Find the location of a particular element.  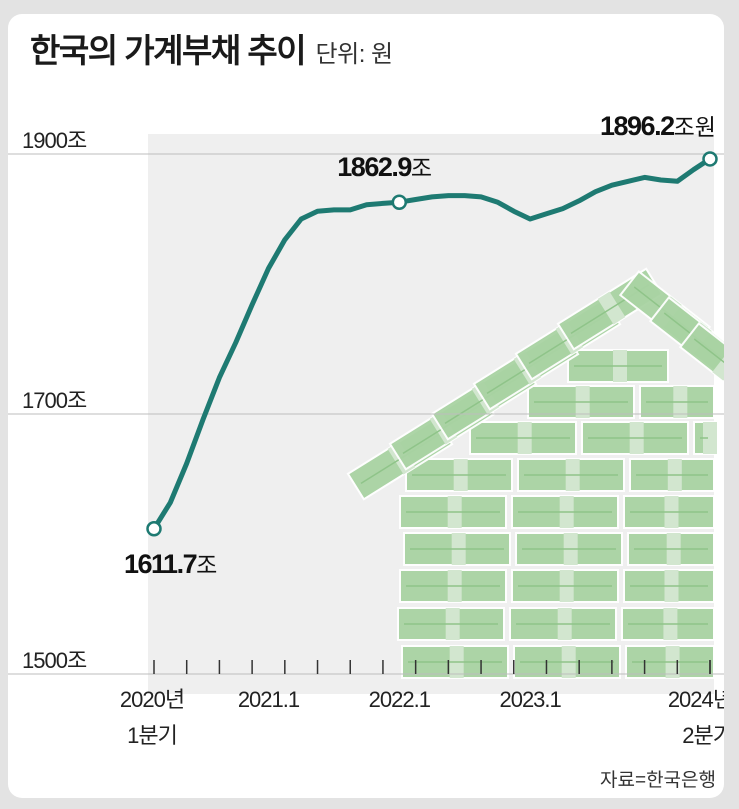

y-axis-ticks: 1900조 1700조 1500조 is located at coordinates (55, 400).